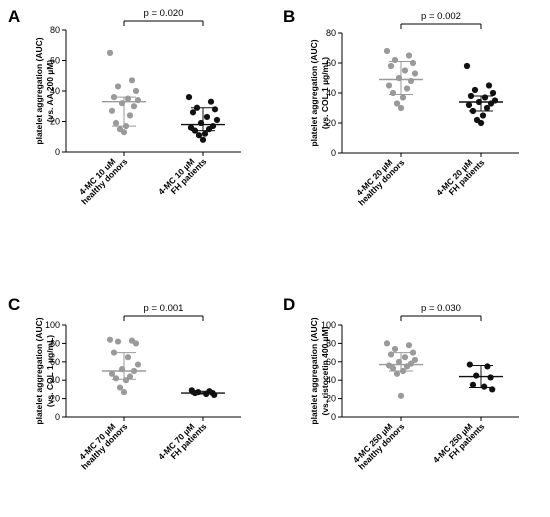 Image resolution: width=550 pixels, height=517 pixels. What do you see at coordinates (50, 91) in the screenshot?
I see `y-axis-label-line2: (vs. AA 200 µM)` at bounding box center [50, 91].